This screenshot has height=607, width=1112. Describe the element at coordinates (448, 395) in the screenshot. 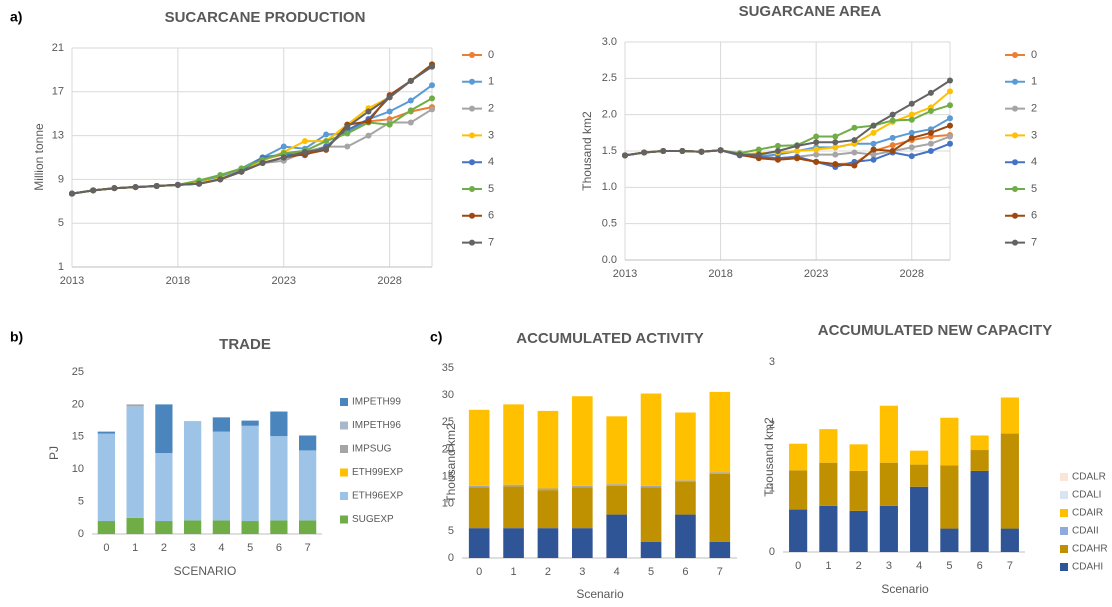

I see `y-tick-label: 30` at that location.